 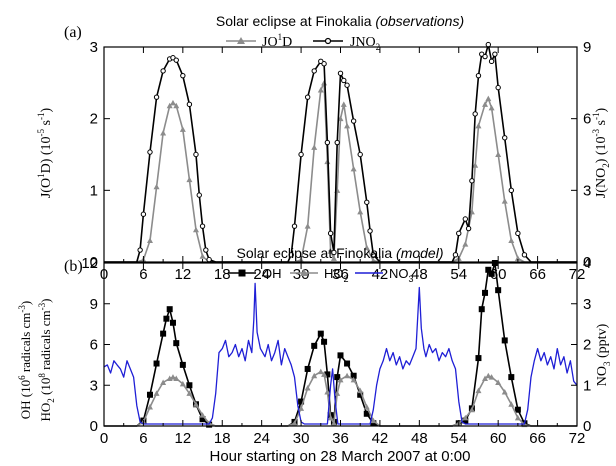 I want to click on panel-a-xtick-label-10: 60, so click(x=498, y=274).